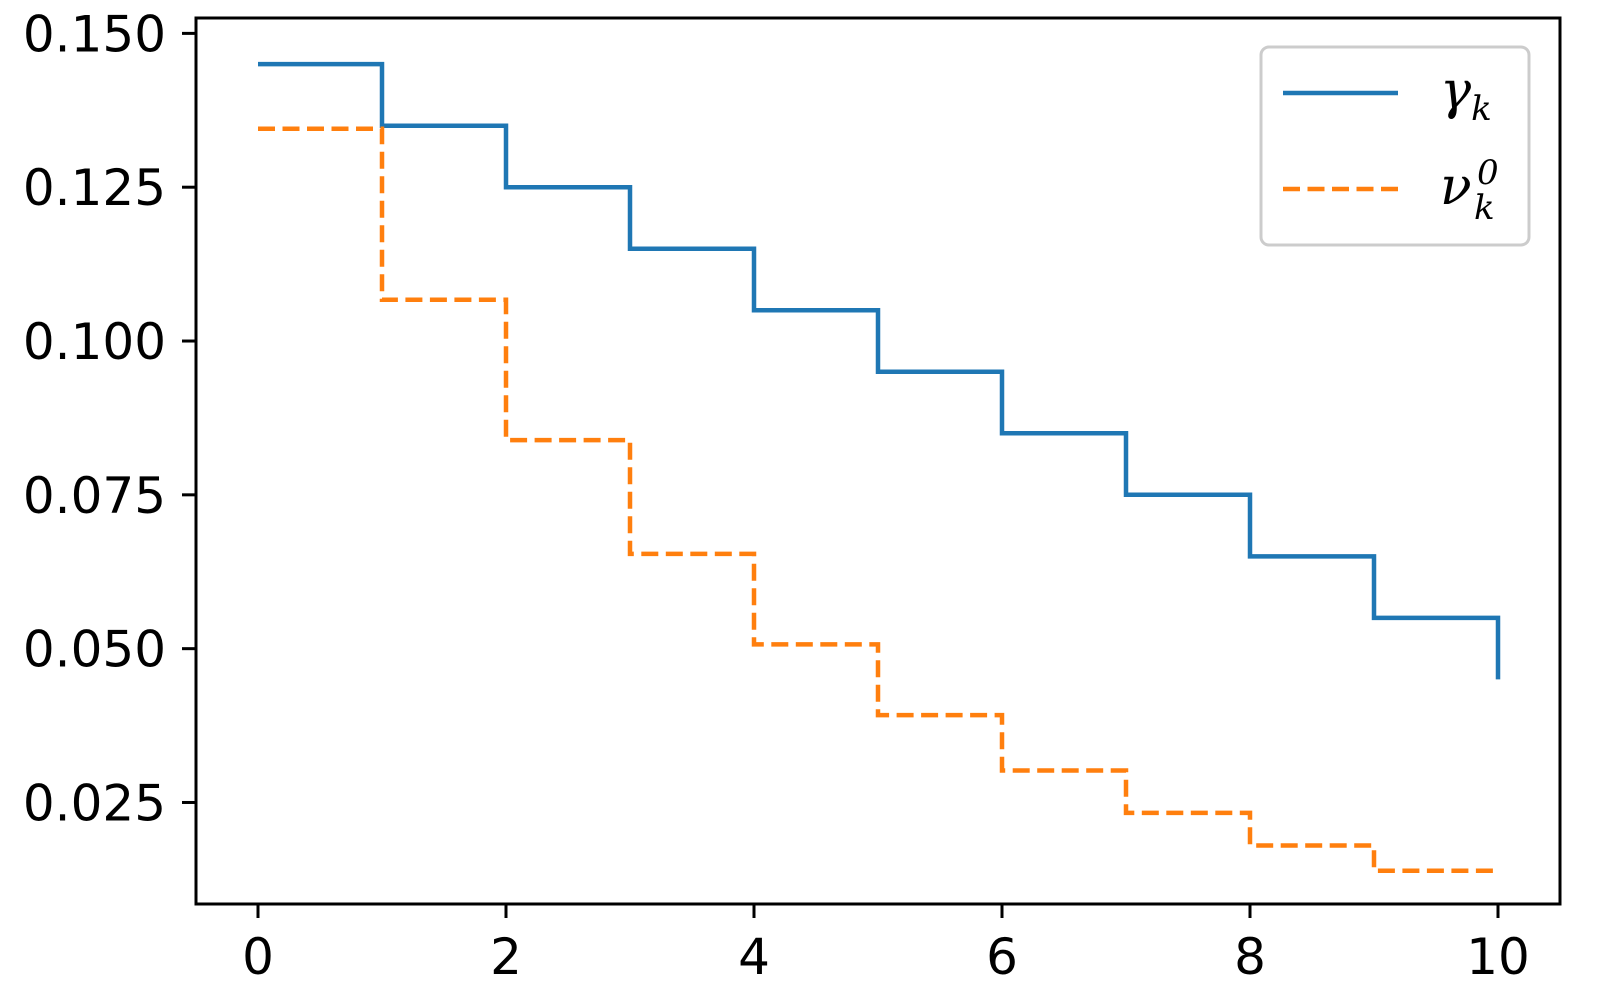 This screenshot has height=1003, width=1600. What do you see at coordinates (258, 957) in the screenshot?
I see `x-tick-label: 0` at bounding box center [258, 957].